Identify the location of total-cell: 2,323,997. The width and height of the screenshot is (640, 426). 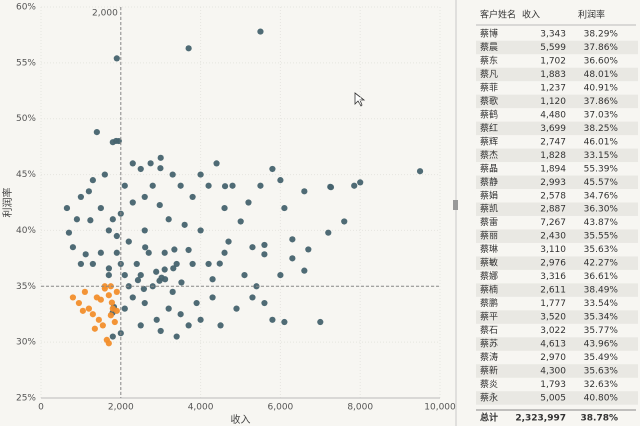
(540, 419).